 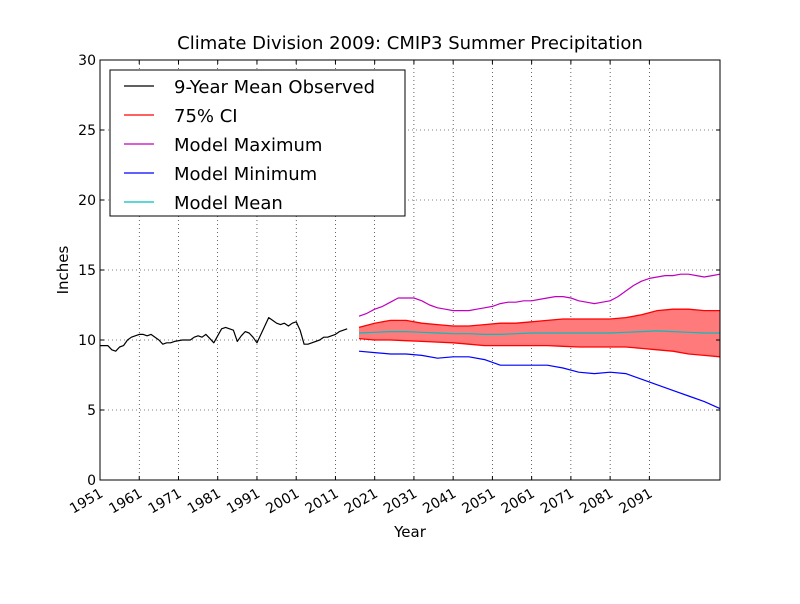 I want to click on y-tick-label: 20, so click(x=87, y=201).